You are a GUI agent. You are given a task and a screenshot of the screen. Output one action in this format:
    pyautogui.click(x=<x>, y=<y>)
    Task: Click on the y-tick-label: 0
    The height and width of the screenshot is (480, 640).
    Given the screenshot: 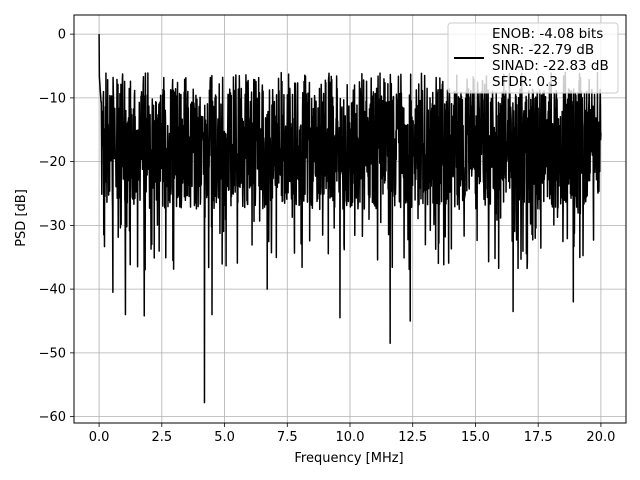 What is the action you would take?
    pyautogui.click(x=62, y=35)
    